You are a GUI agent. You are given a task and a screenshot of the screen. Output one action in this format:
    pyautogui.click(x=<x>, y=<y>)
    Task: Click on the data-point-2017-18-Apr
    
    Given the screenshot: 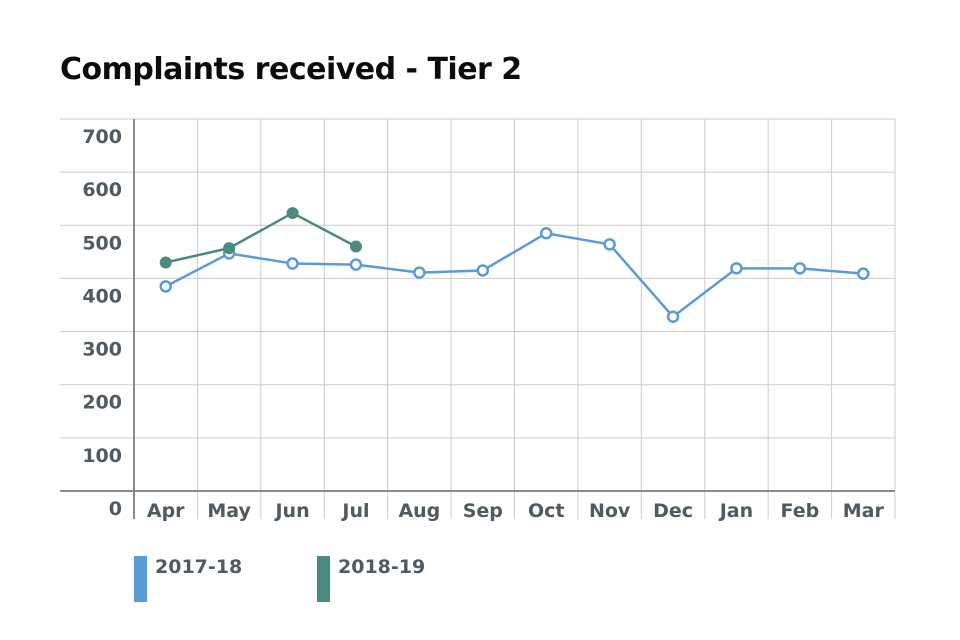 What is the action you would take?
    pyautogui.click(x=165, y=286)
    